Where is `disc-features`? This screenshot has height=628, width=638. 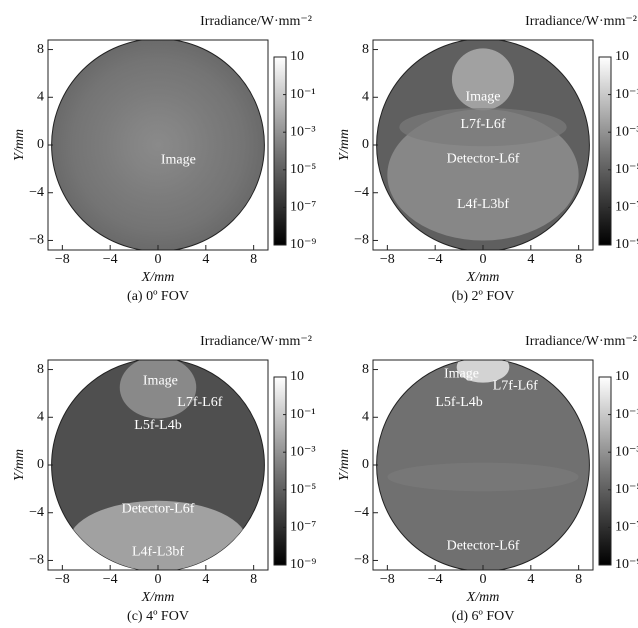
disc-features is located at coordinates (483, 426).